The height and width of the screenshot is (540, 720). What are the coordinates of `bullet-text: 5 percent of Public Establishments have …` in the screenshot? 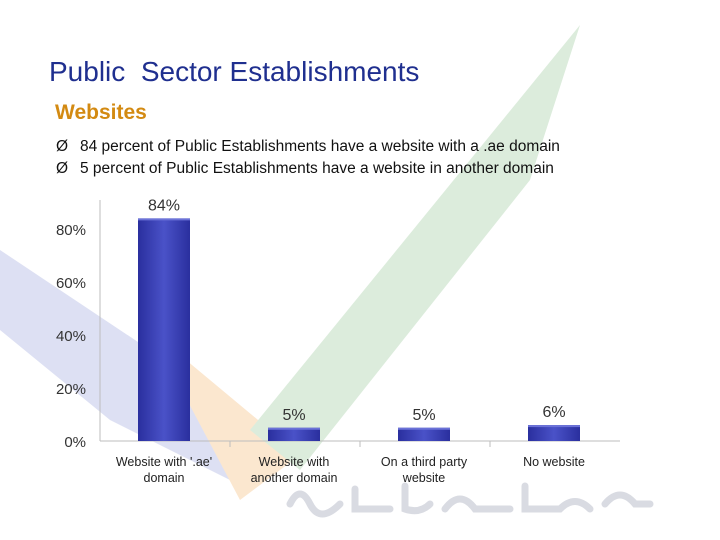 It's located at (317, 168).